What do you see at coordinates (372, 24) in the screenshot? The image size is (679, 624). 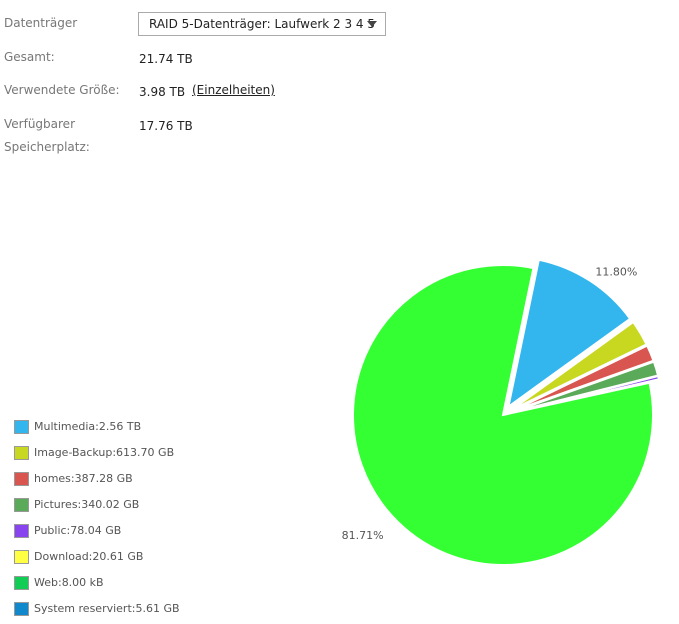 I see `dropdown-arrow` at bounding box center [372, 24].